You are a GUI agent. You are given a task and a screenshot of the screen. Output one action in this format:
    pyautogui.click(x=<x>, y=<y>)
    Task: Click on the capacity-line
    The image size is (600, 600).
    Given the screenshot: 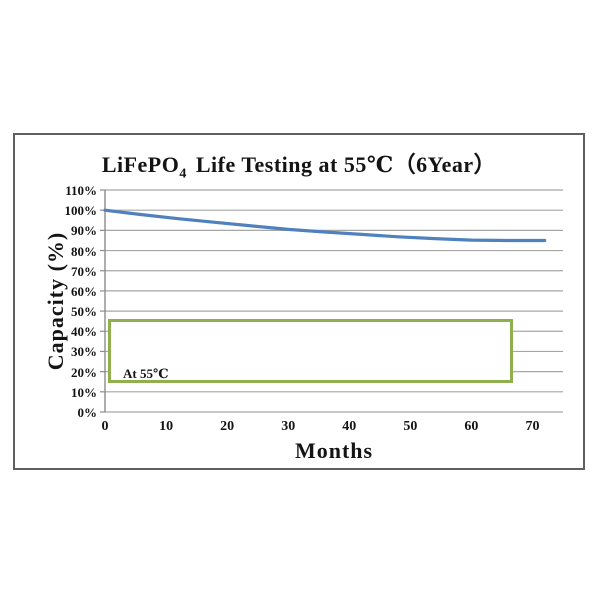 What is the action you would take?
    pyautogui.click(x=325, y=225)
    